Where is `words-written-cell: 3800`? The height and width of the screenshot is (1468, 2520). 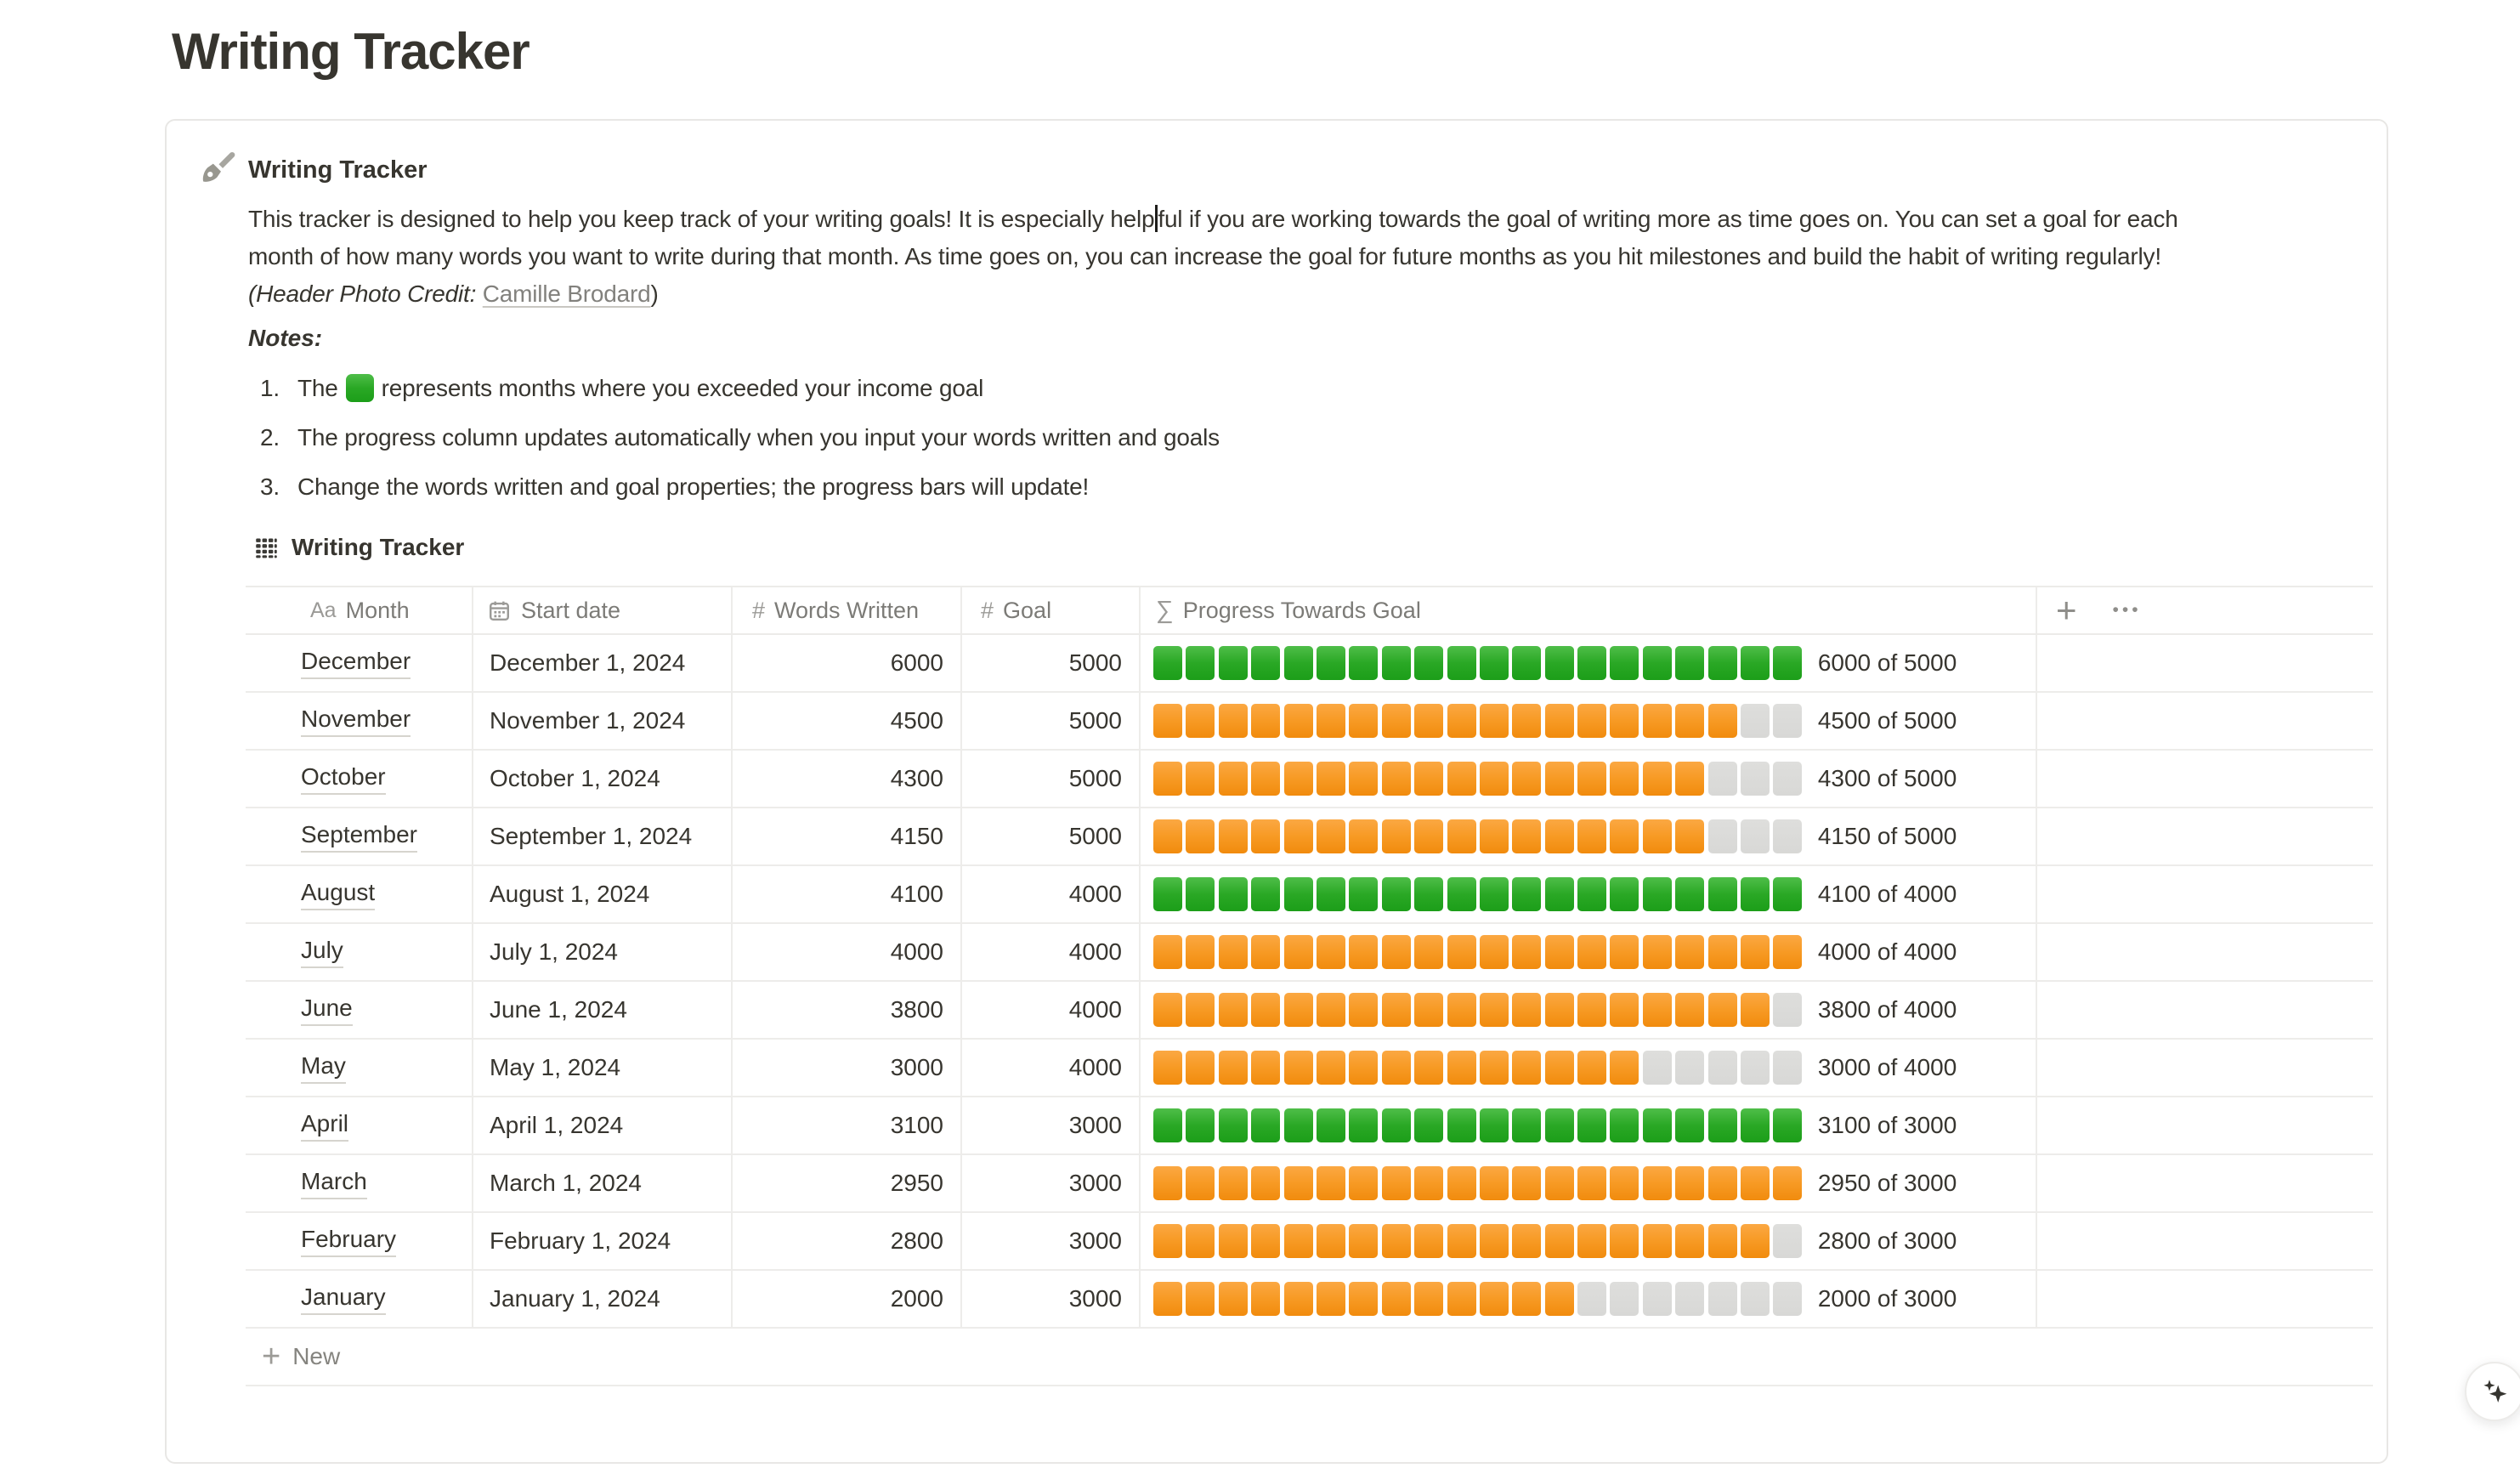
words-written-cell: 3800 is located at coordinates (847, 1010).